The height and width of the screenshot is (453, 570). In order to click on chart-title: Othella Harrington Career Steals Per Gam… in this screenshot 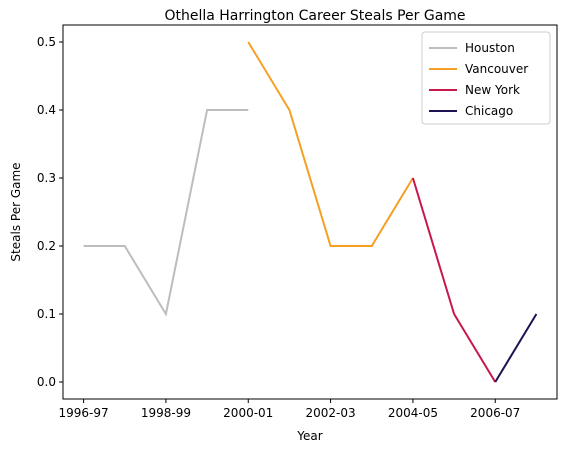, I will do `click(314, 16)`.